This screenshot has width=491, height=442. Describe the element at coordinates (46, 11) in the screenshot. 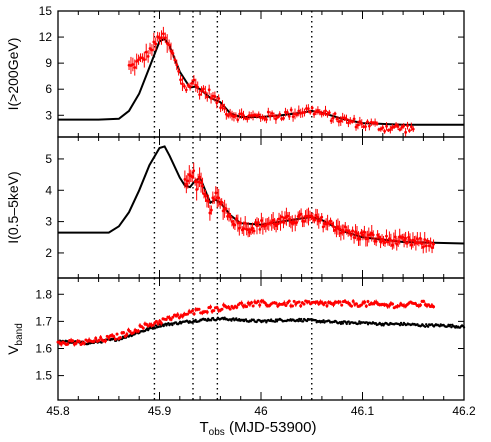

I see `y-tick-label: 15` at that location.